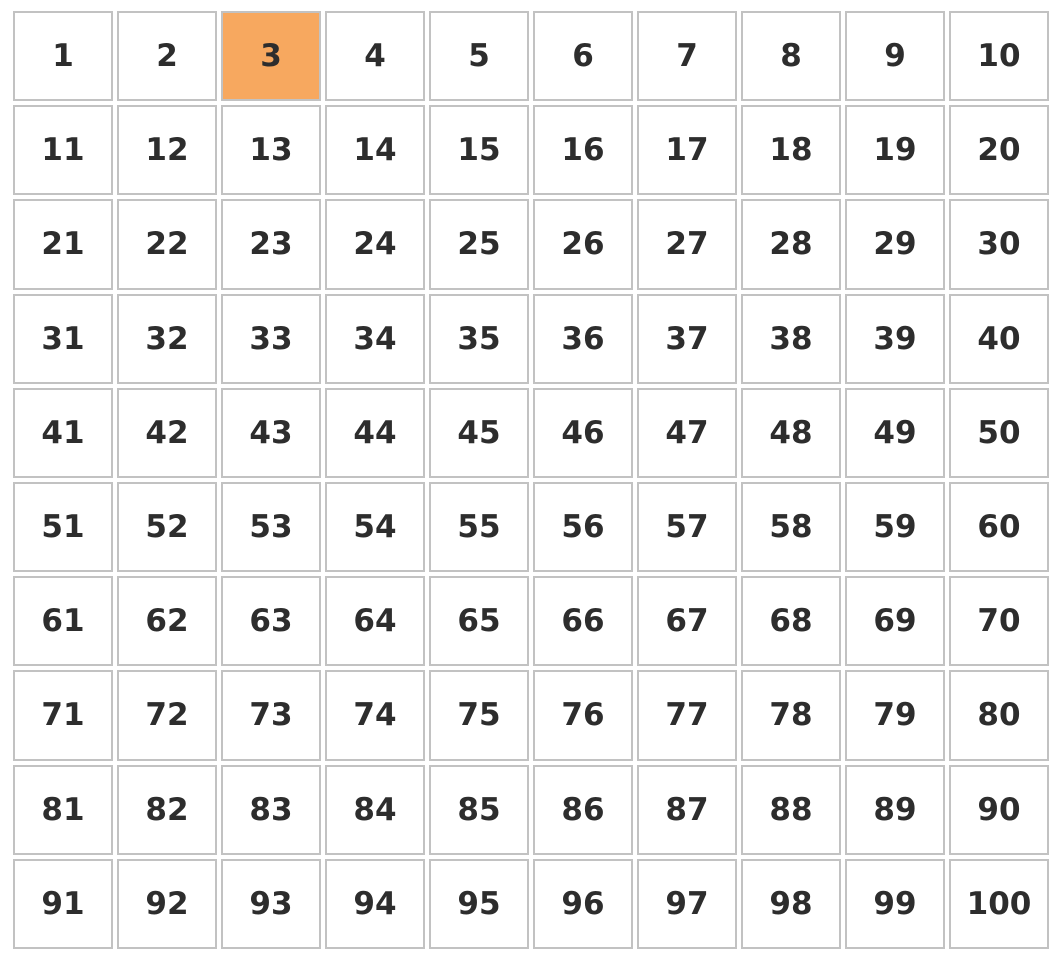 The height and width of the screenshot is (962, 1060). What do you see at coordinates (791, 809) in the screenshot?
I see `number-cell-88: 88` at bounding box center [791, 809].